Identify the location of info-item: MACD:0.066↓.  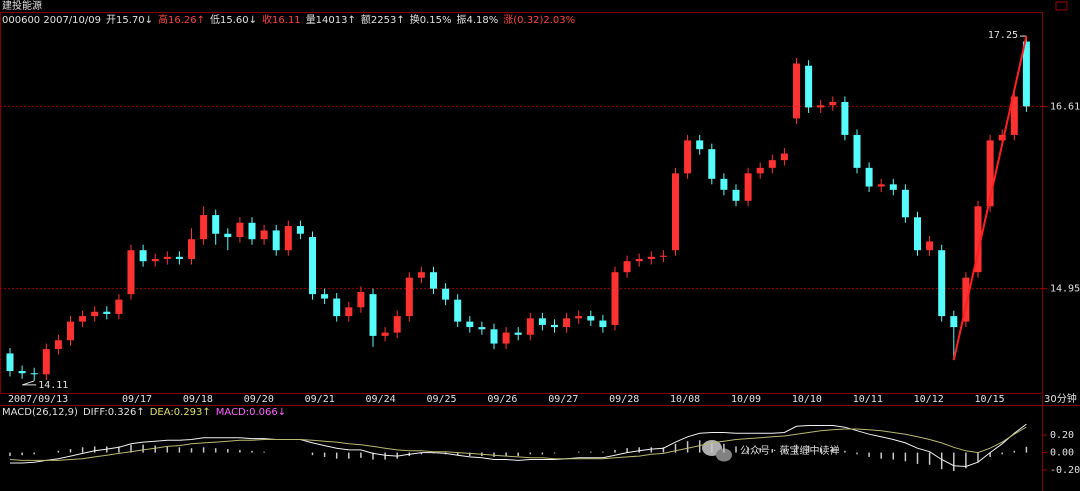
(251, 412).